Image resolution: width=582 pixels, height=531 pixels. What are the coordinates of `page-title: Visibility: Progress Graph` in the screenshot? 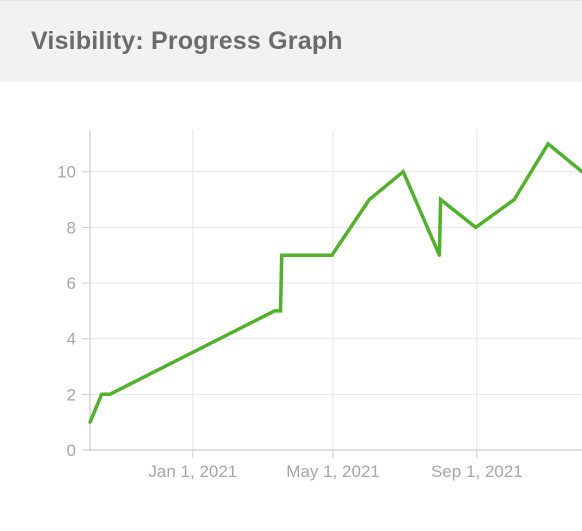 It's located at (187, 41).